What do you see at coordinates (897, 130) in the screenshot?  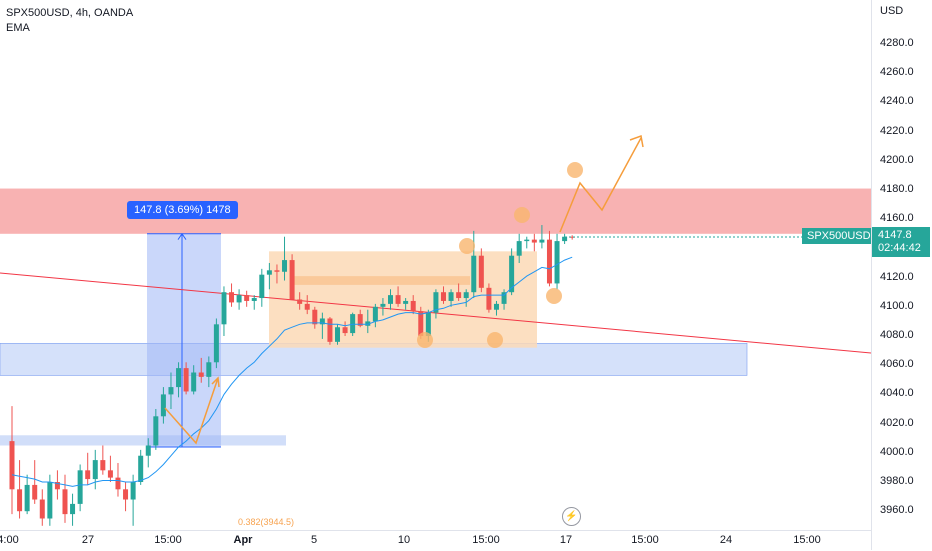 I see `price-tick-label: 4220.0` at bounding box center [897, 130].